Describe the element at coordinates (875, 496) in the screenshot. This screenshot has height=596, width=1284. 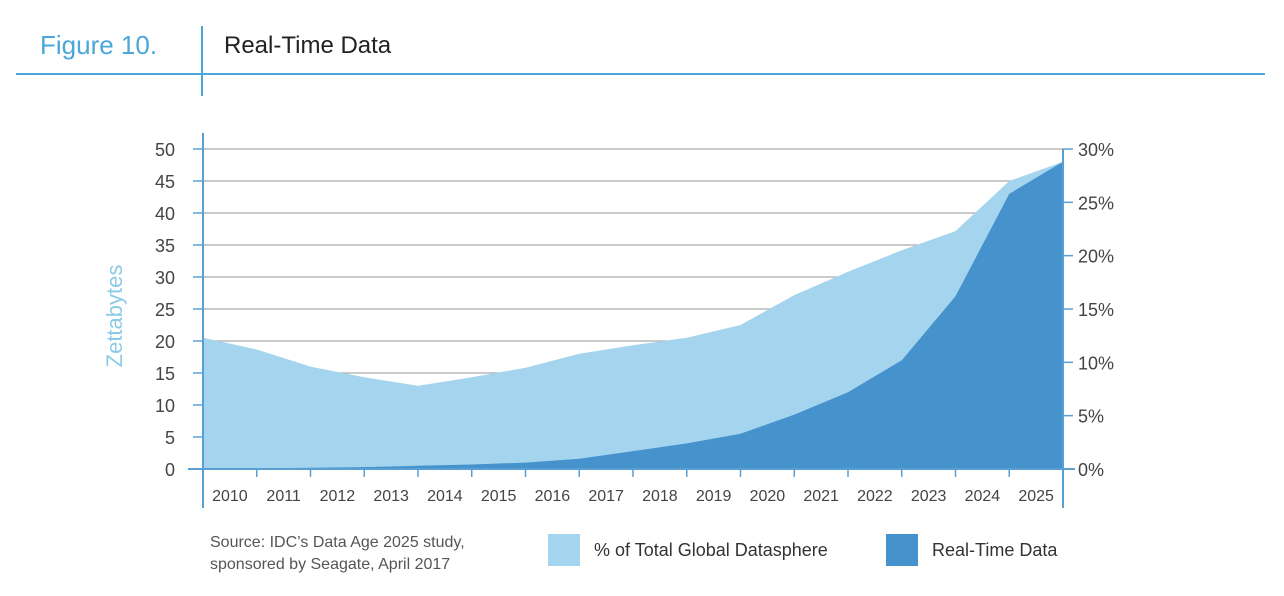
I see `x-tick-label-2022: 2022` at that location.